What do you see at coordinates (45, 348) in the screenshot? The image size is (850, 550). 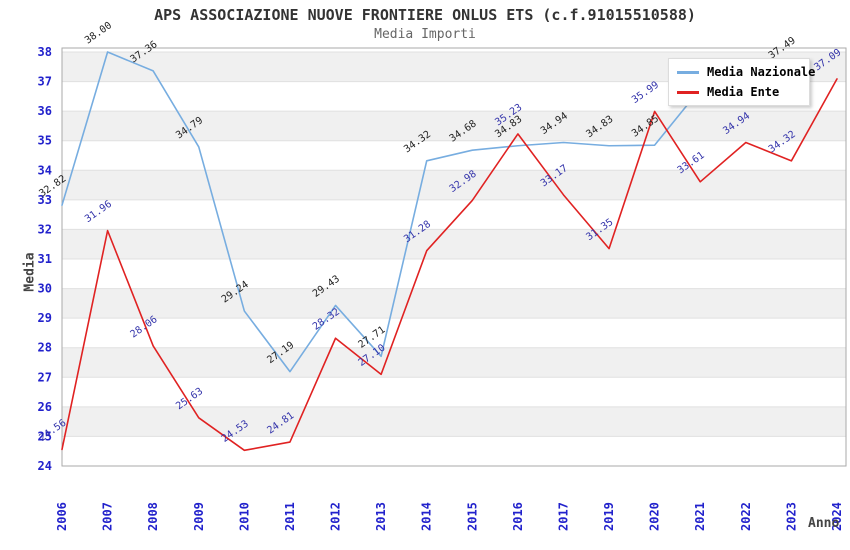 I see `y-tick-label: 28` at bounding box center [45, 348].